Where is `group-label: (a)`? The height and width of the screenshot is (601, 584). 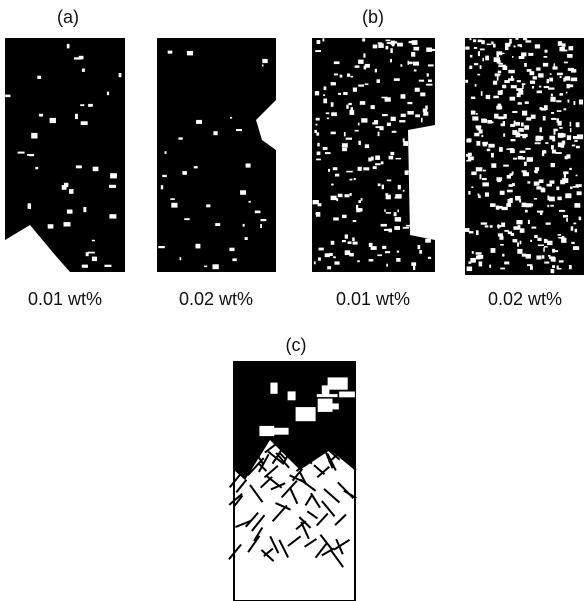
group-label: (a) is located at coordinates (68, 17).